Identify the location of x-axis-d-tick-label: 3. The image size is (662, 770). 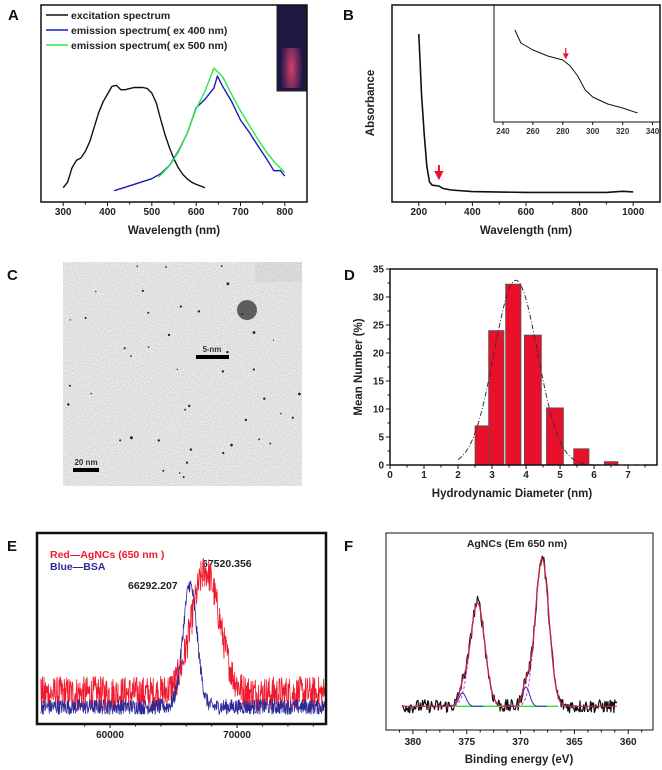
(492, 475).